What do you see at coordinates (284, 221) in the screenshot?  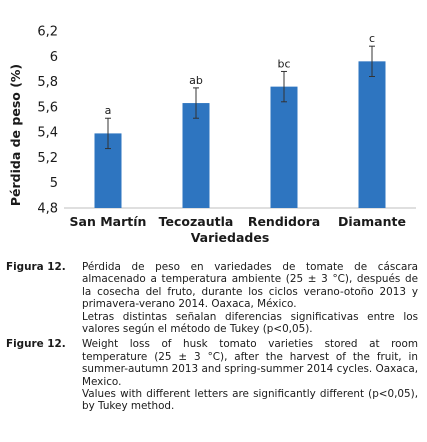 I see `category-label: Rendidora` at bounding box center [284, 221].